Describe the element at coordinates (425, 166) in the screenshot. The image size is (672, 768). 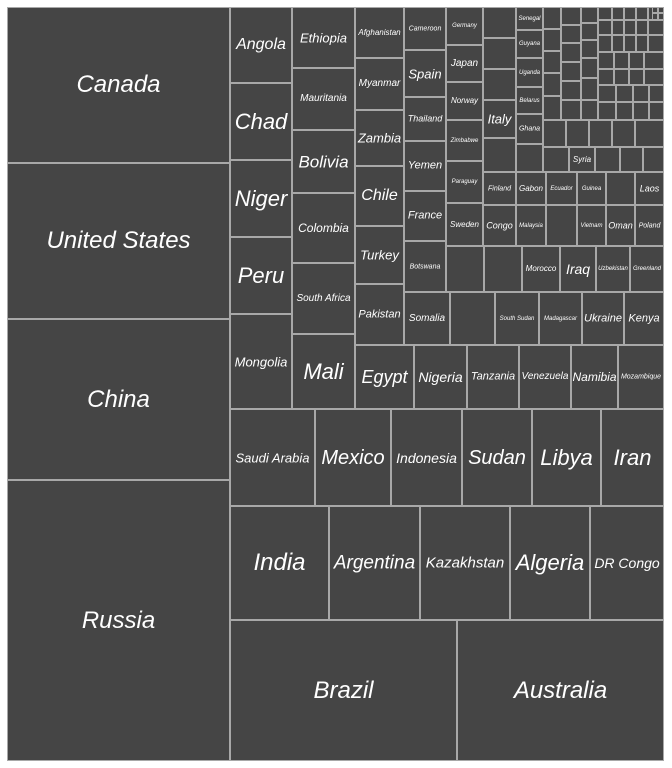
I see `tile-yemen: Yemen` at that location.